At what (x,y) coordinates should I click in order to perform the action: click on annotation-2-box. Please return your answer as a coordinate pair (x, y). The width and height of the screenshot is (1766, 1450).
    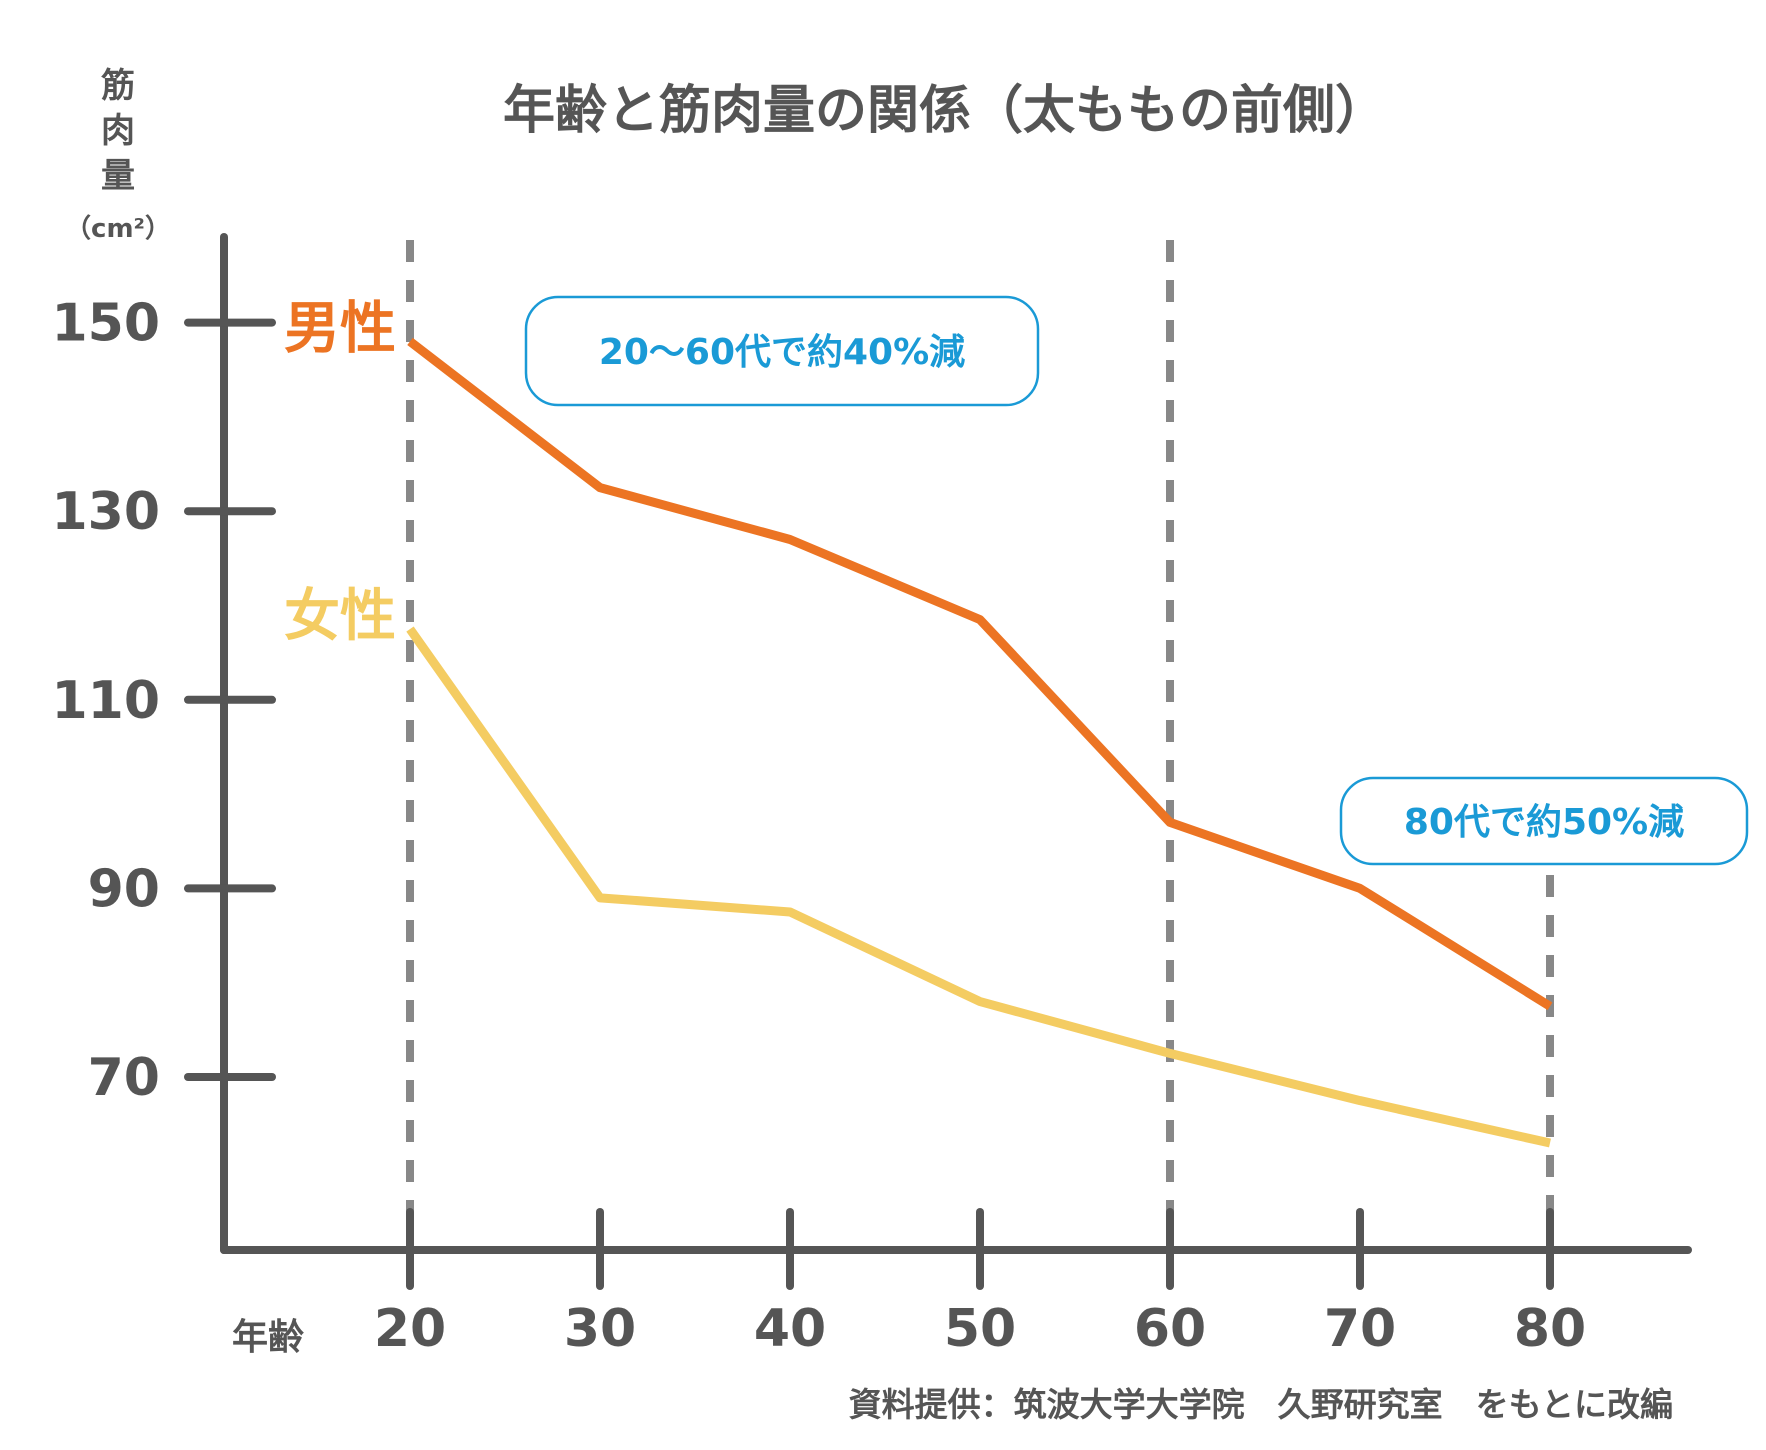
    Looking at the image, I should click on (1544, 821).